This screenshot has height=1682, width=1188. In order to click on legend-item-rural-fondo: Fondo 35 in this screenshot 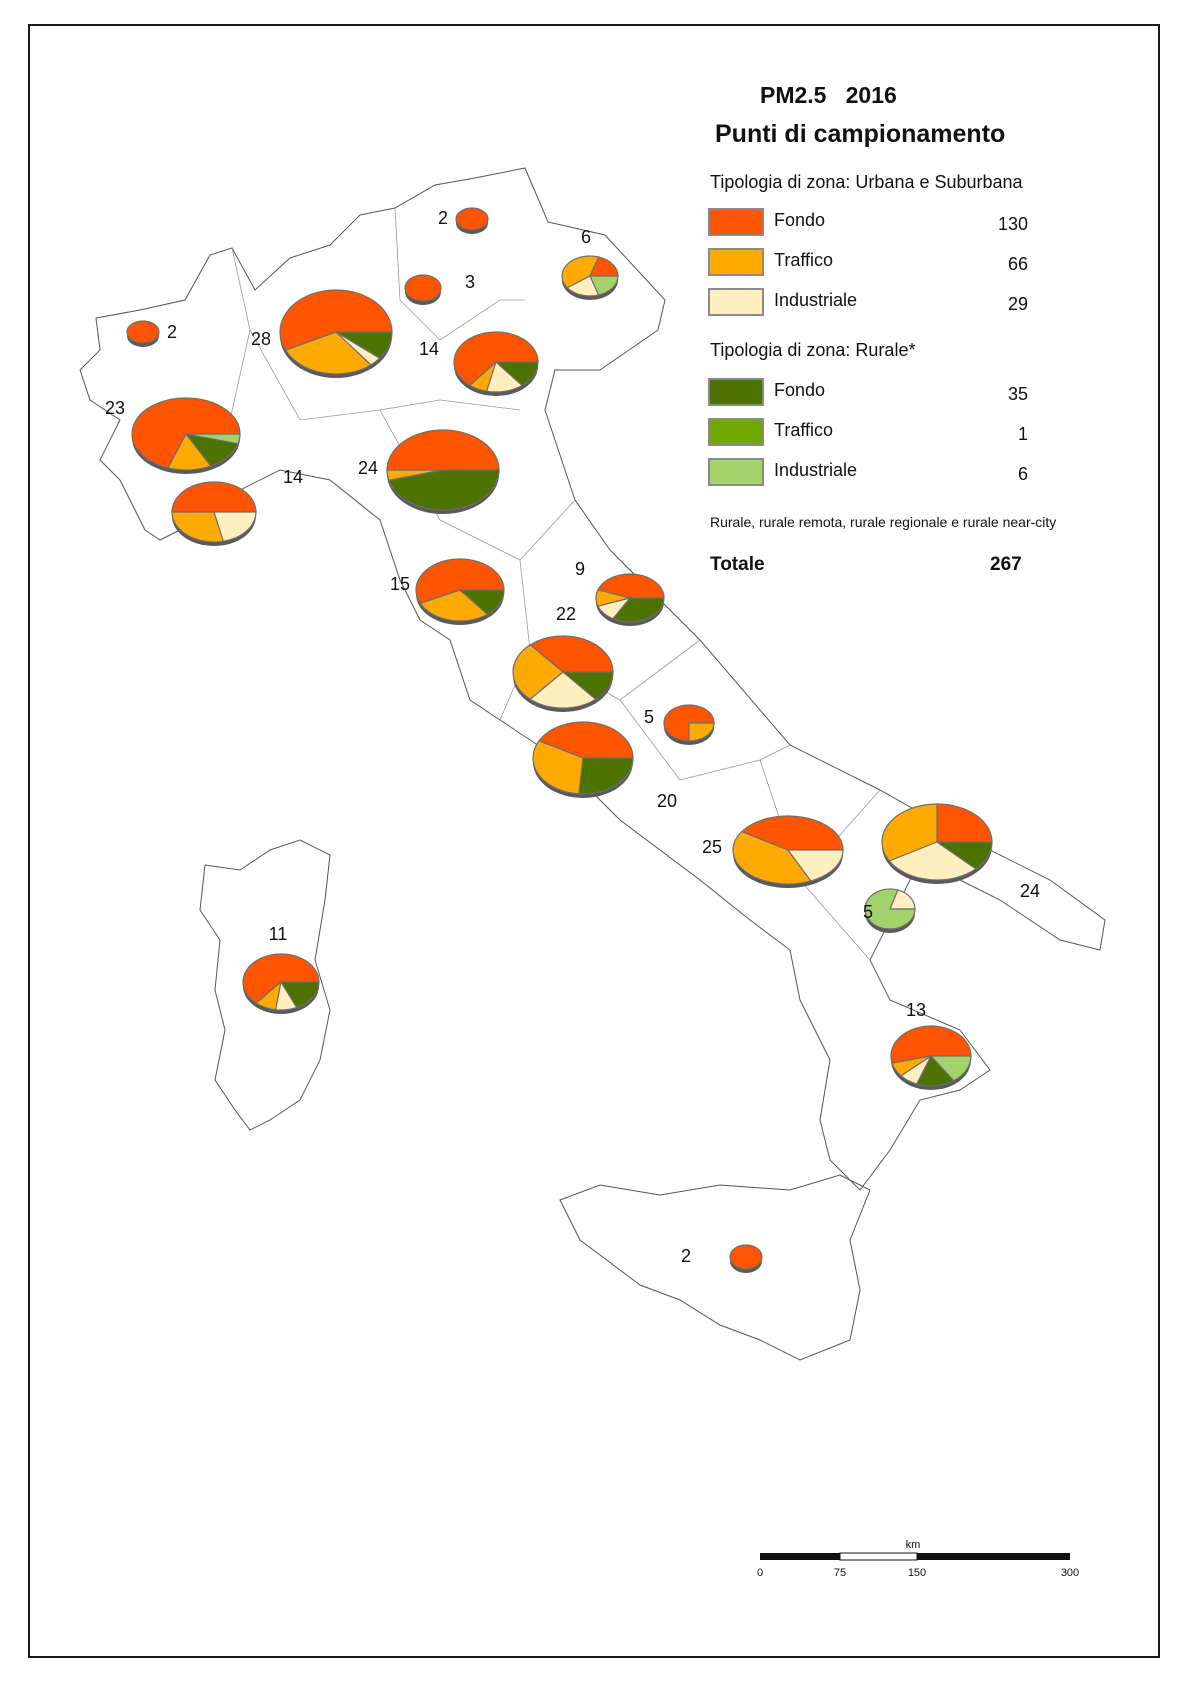, I will do `click(868, 392)`.